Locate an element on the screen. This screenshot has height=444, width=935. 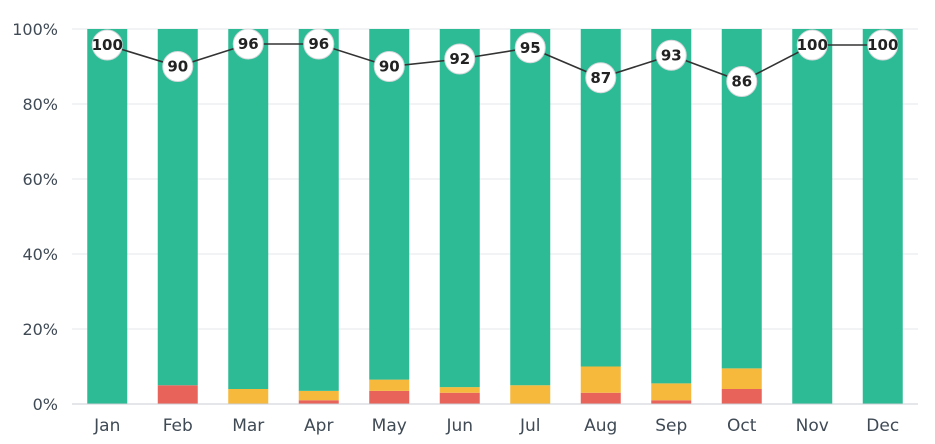
data-label: 86 is located at coordinates (741, 82).